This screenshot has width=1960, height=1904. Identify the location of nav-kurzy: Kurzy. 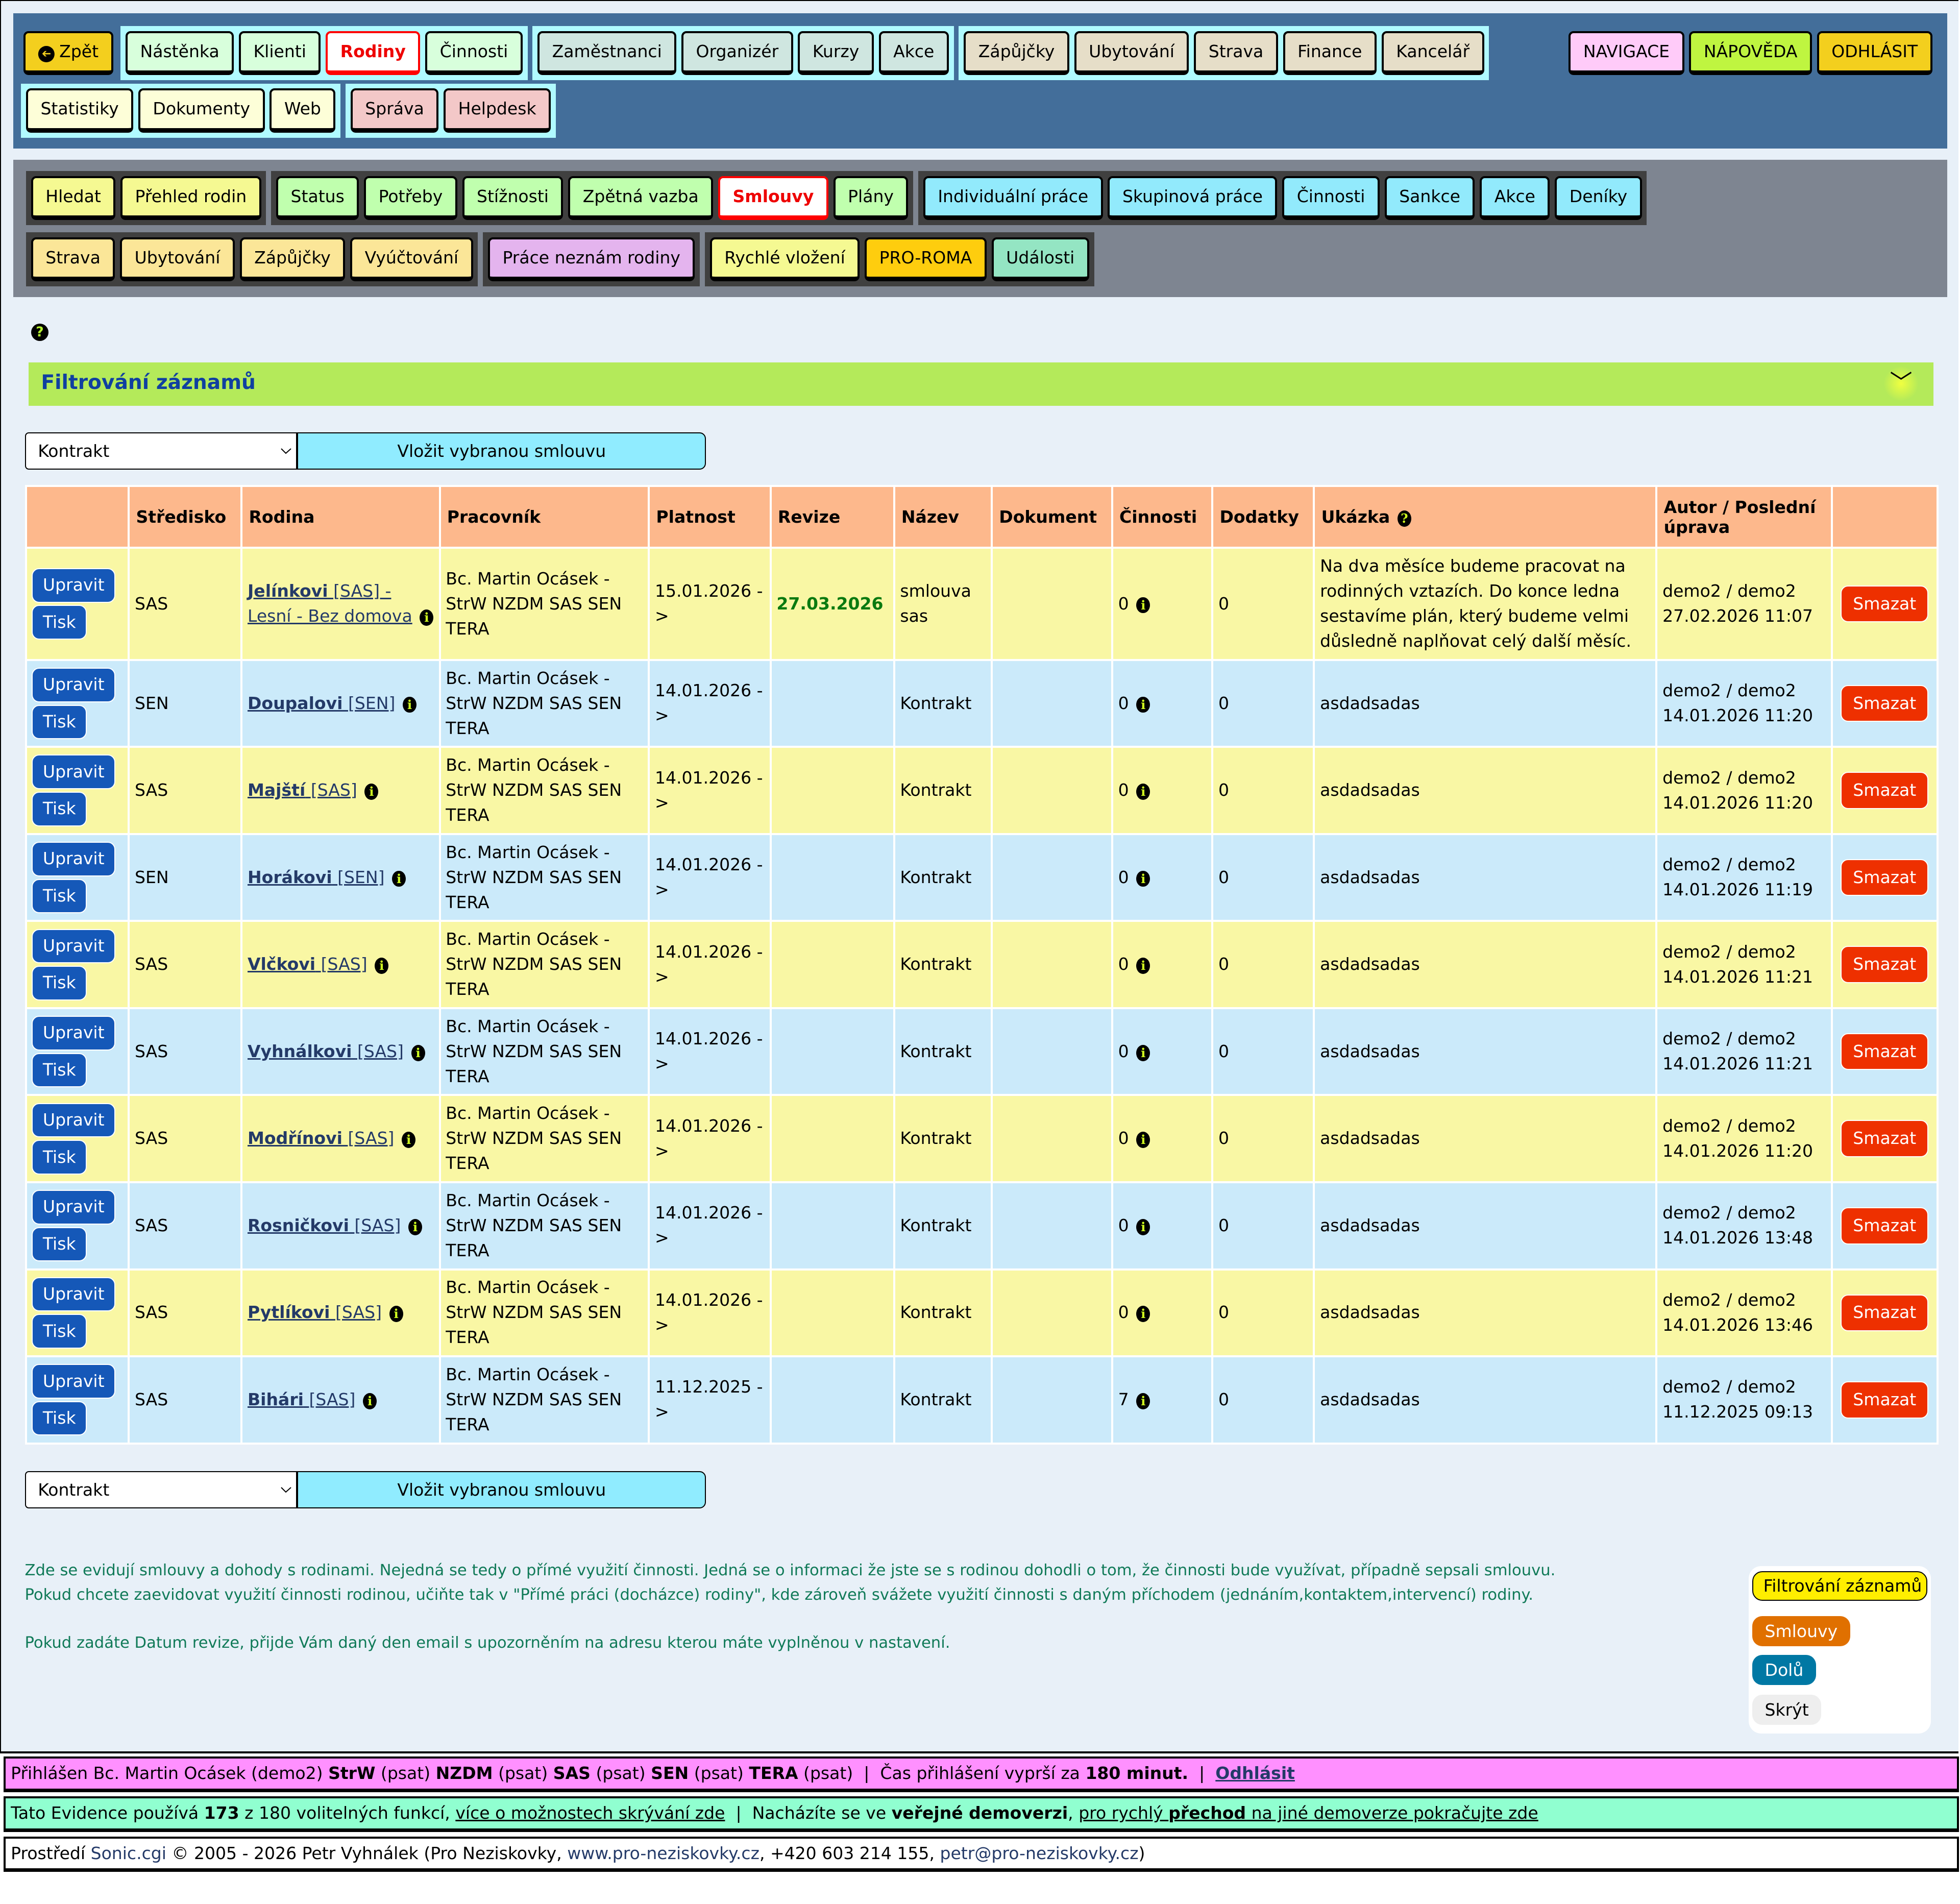
(836, 53).